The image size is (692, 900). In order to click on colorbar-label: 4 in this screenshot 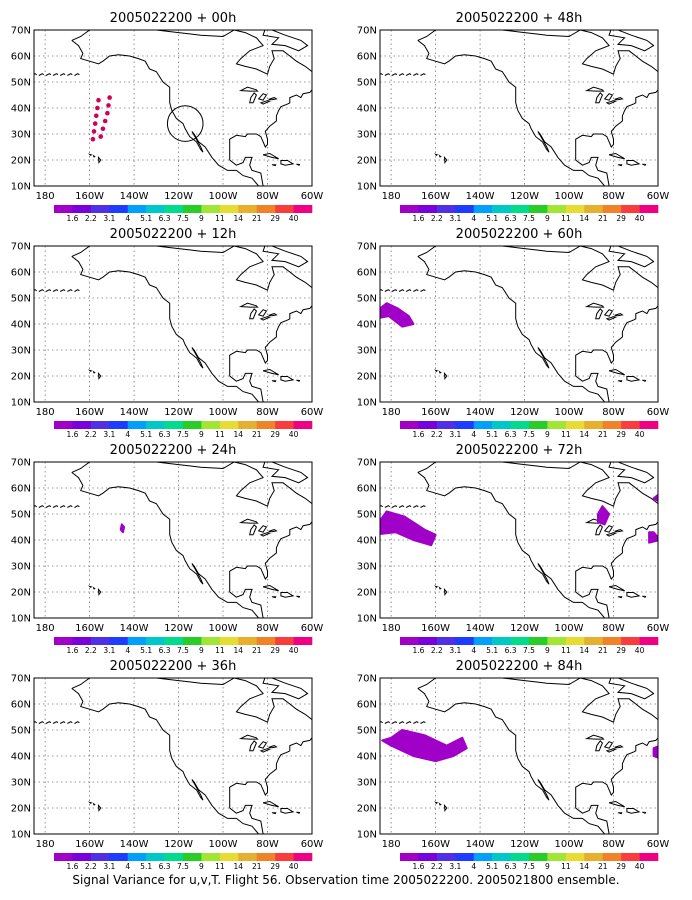, I will do `click(473, 650)`.